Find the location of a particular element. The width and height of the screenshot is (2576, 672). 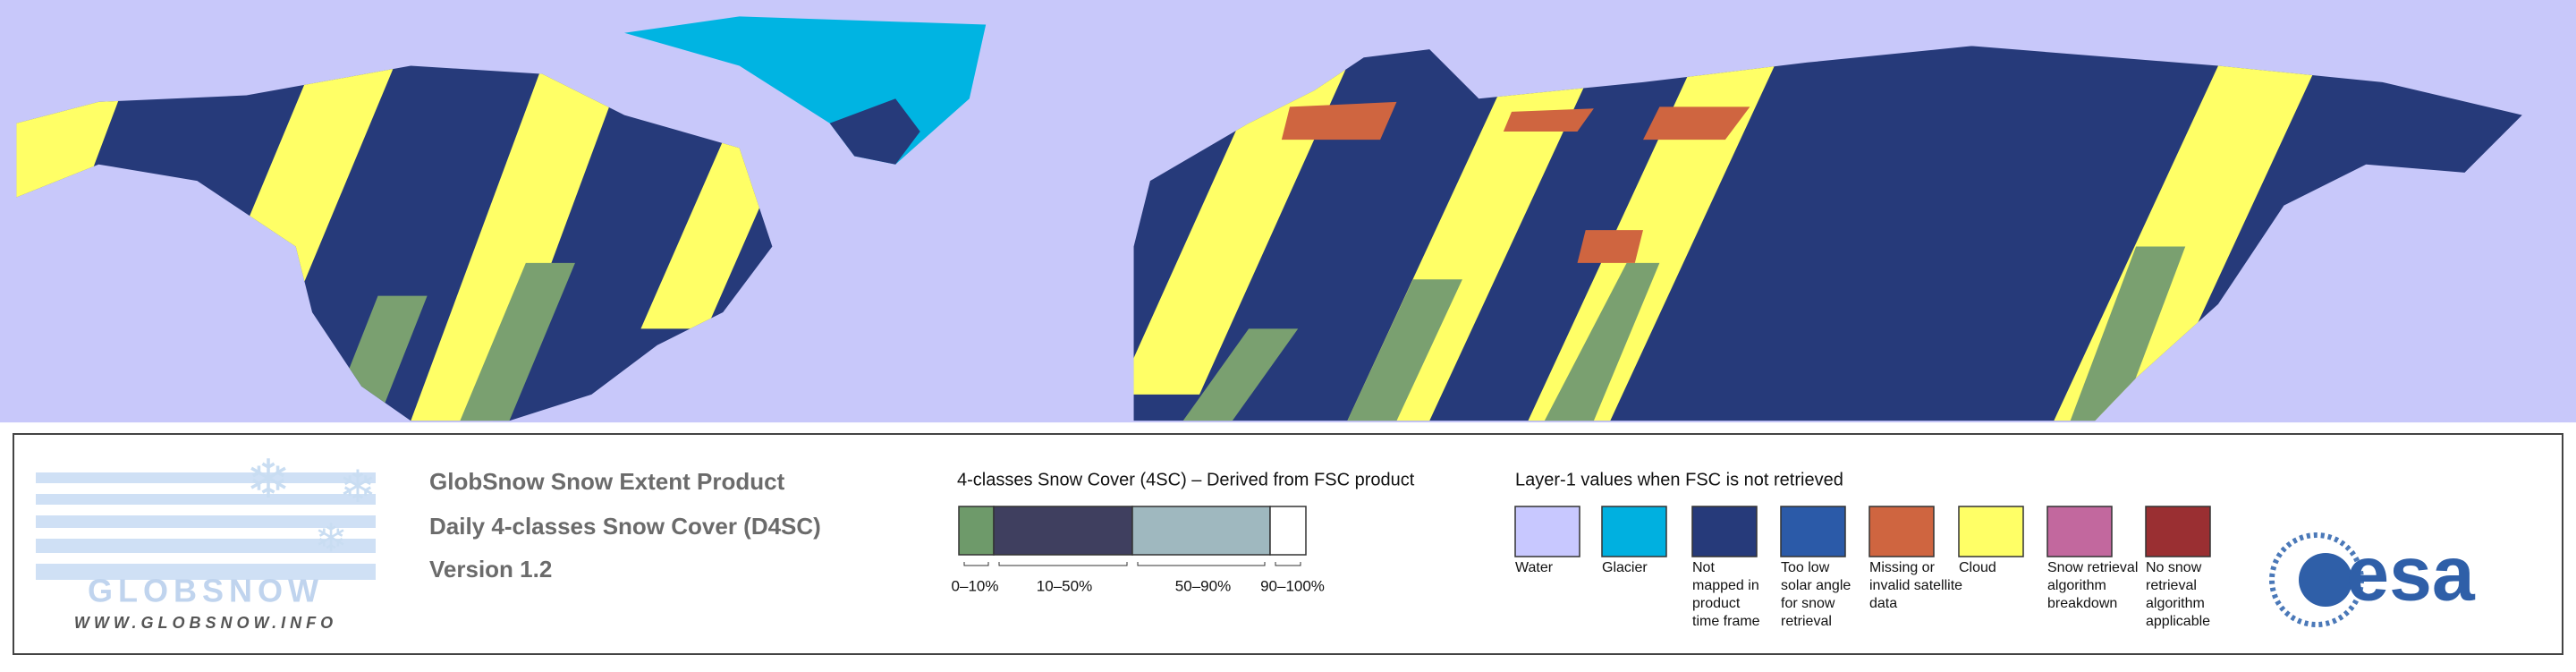

swatch-label: invalid satellite is located at coordinates (1915, 585).